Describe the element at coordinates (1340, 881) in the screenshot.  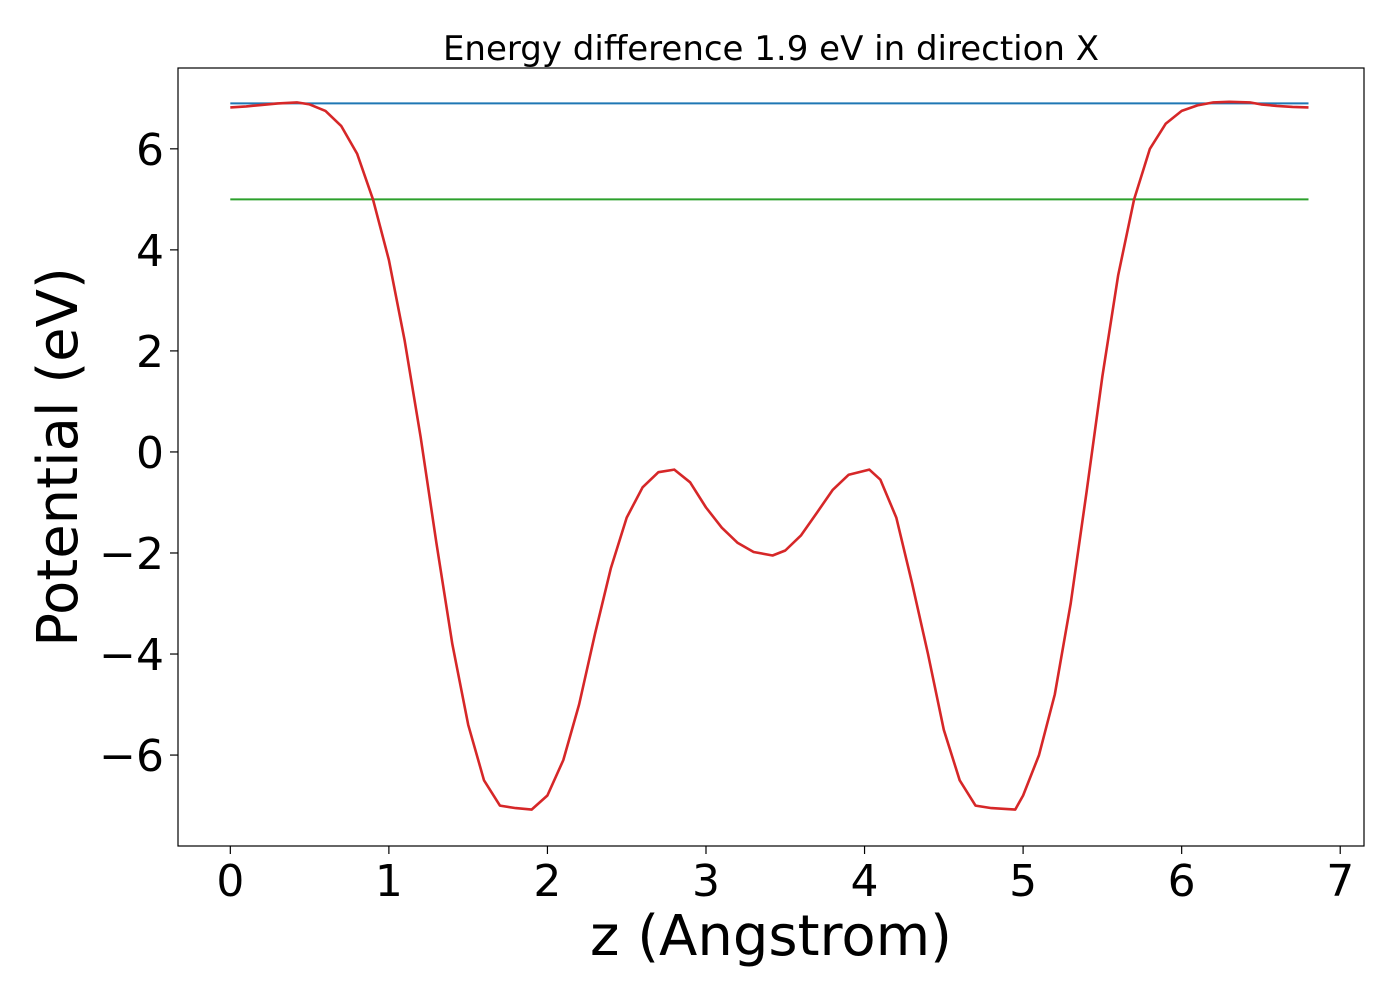
I see `x-tick-label: 7` at that location.